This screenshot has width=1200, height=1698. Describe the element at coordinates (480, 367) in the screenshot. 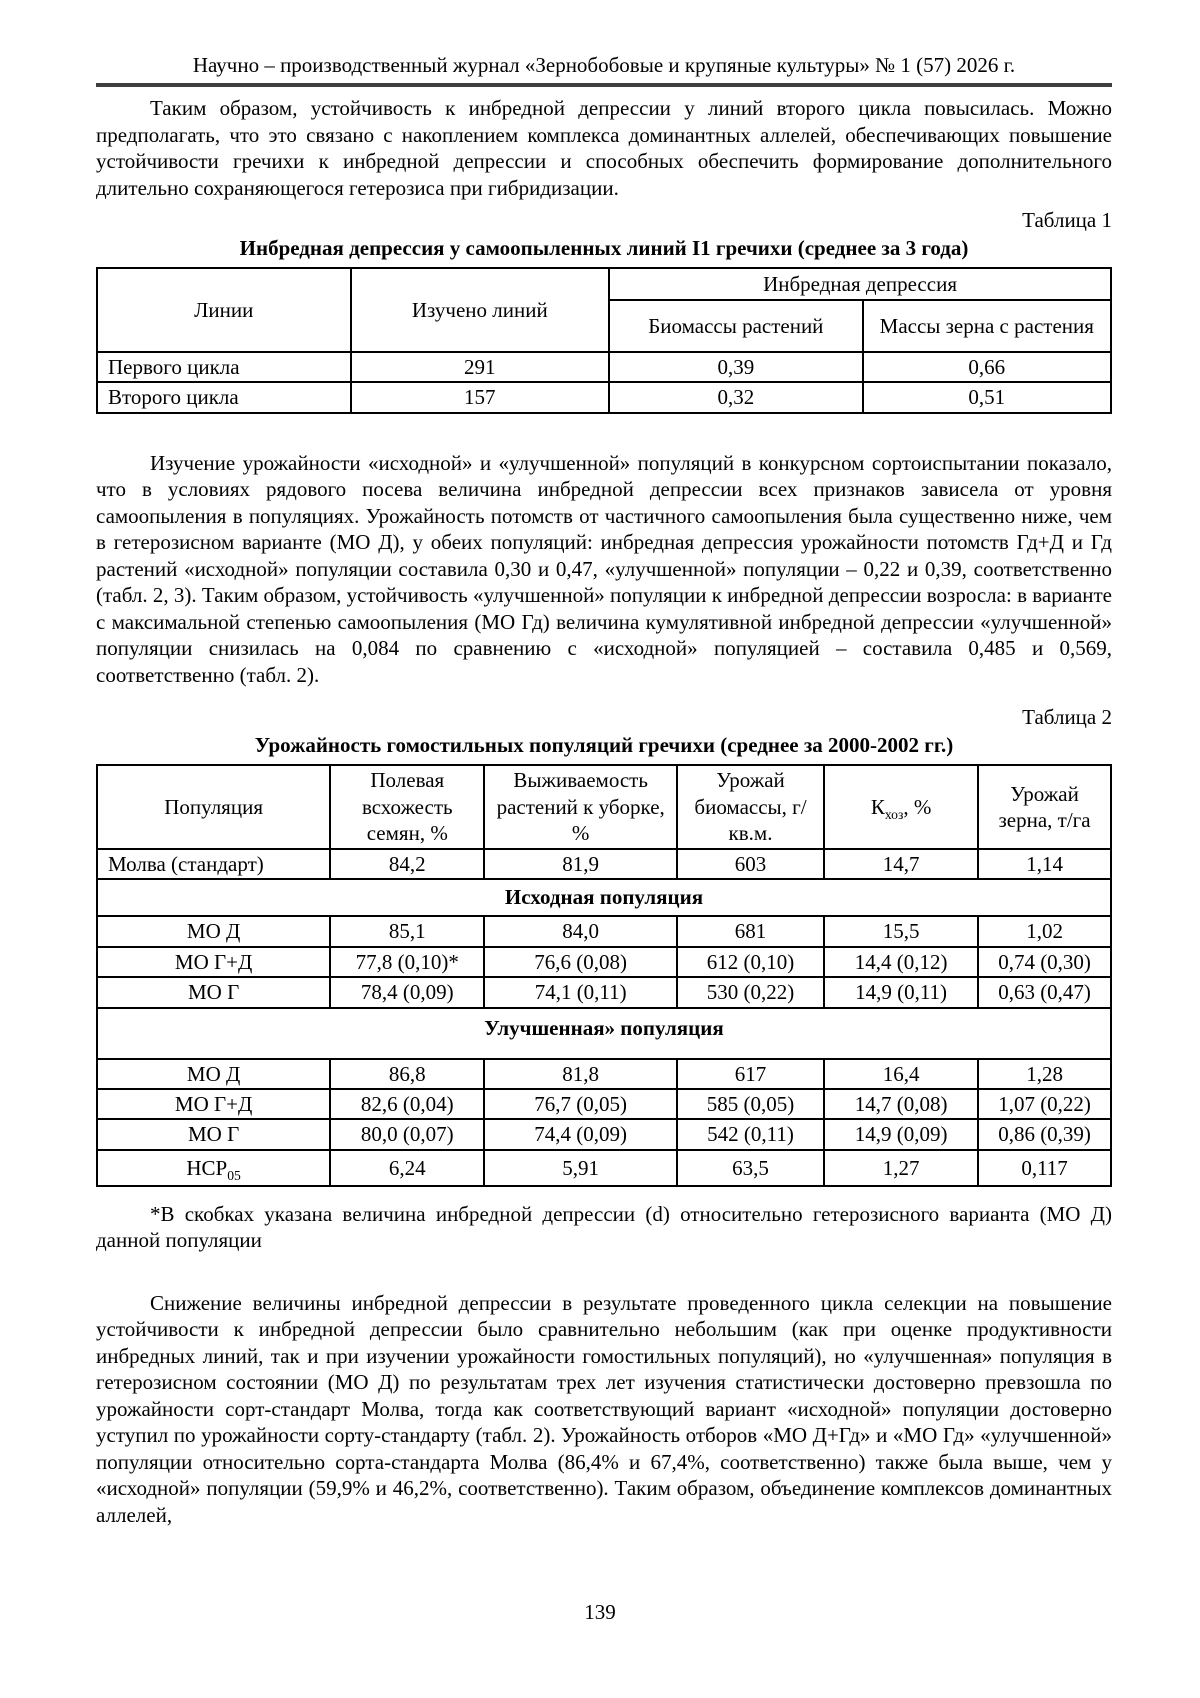

I see `table1-cell-studied: 291` at that location.